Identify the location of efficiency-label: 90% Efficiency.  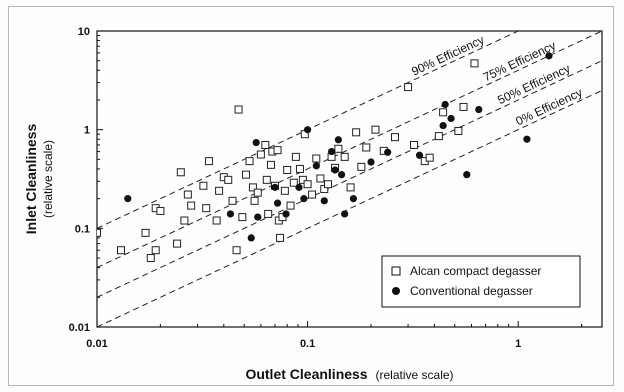
(447, 56).